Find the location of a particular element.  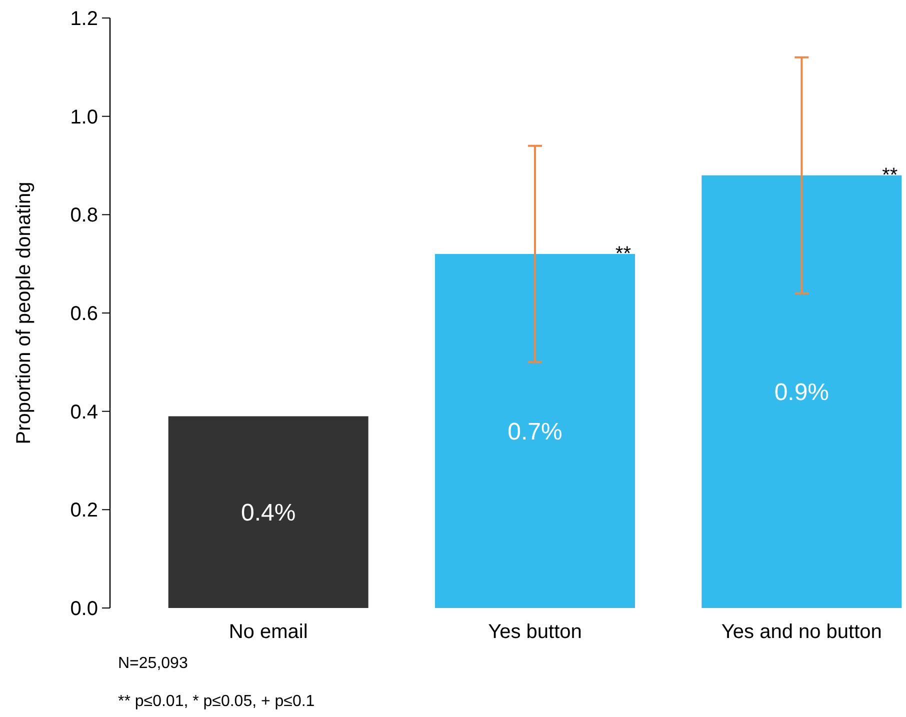

data-label: 0.4% is located at coordinates (268, 513).